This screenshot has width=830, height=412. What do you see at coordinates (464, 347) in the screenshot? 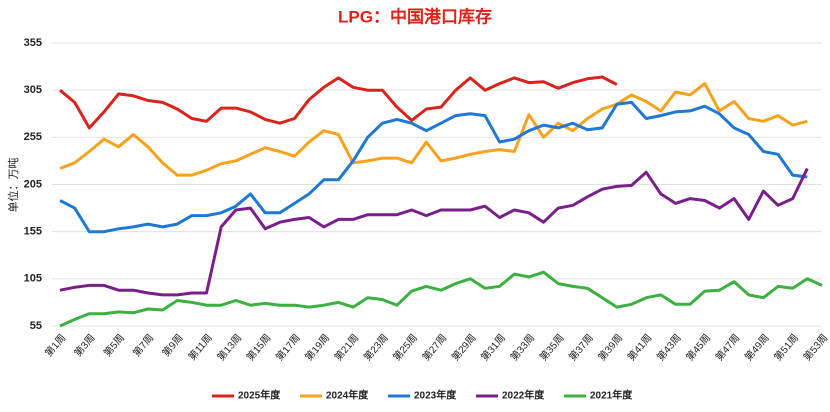
I see `x-tick-label: 第29周` at bounding box center [464, 347].